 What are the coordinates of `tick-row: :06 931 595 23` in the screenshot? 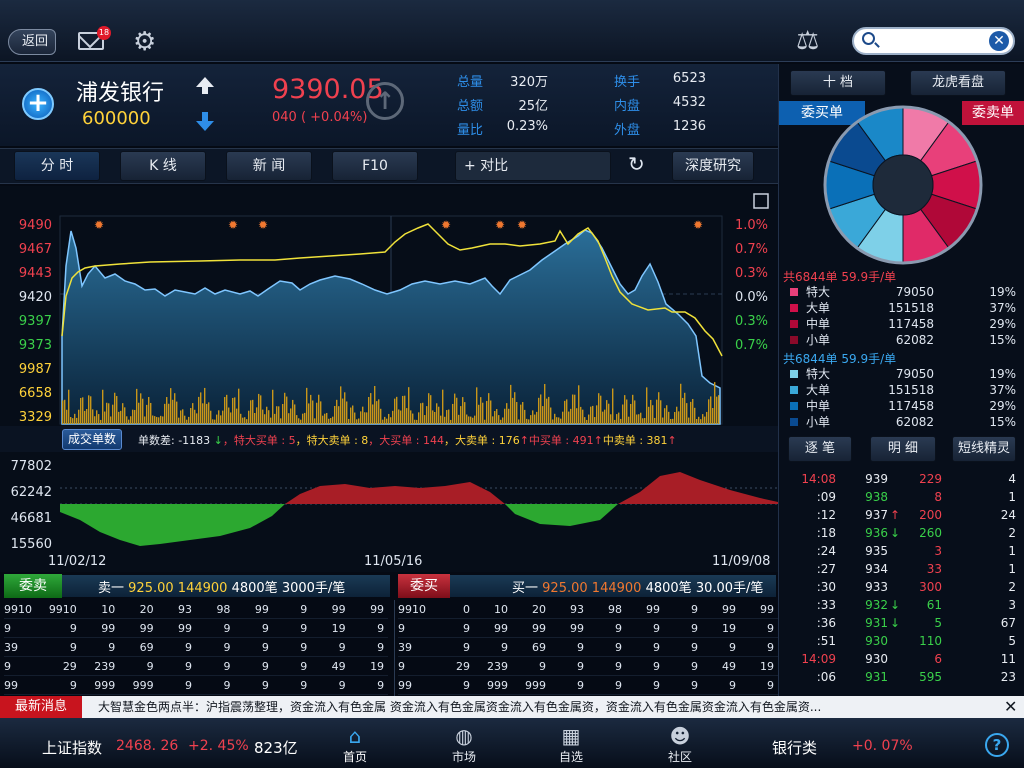 It's located at (901, 677).